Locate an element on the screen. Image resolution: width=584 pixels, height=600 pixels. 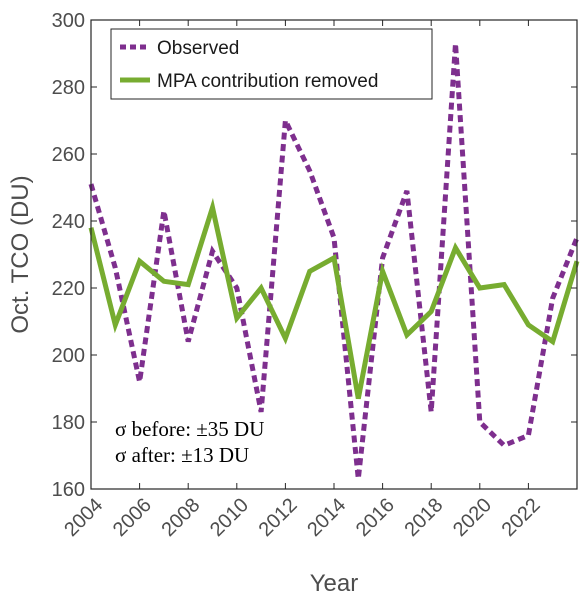
y-tick-label: 280 is located at coordinates (68, 88).